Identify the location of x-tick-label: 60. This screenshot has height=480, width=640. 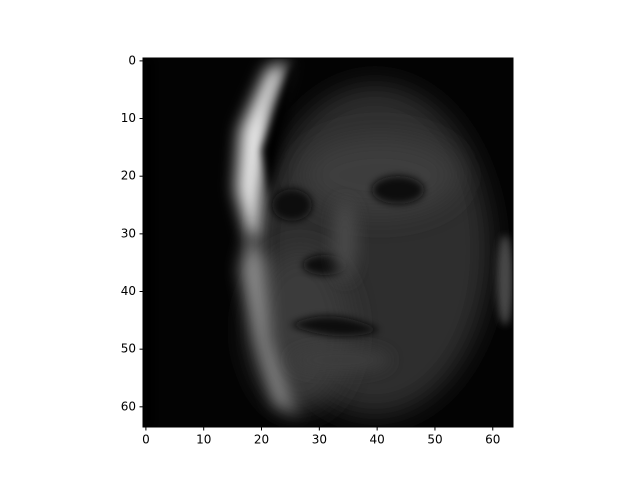
(492, 440).